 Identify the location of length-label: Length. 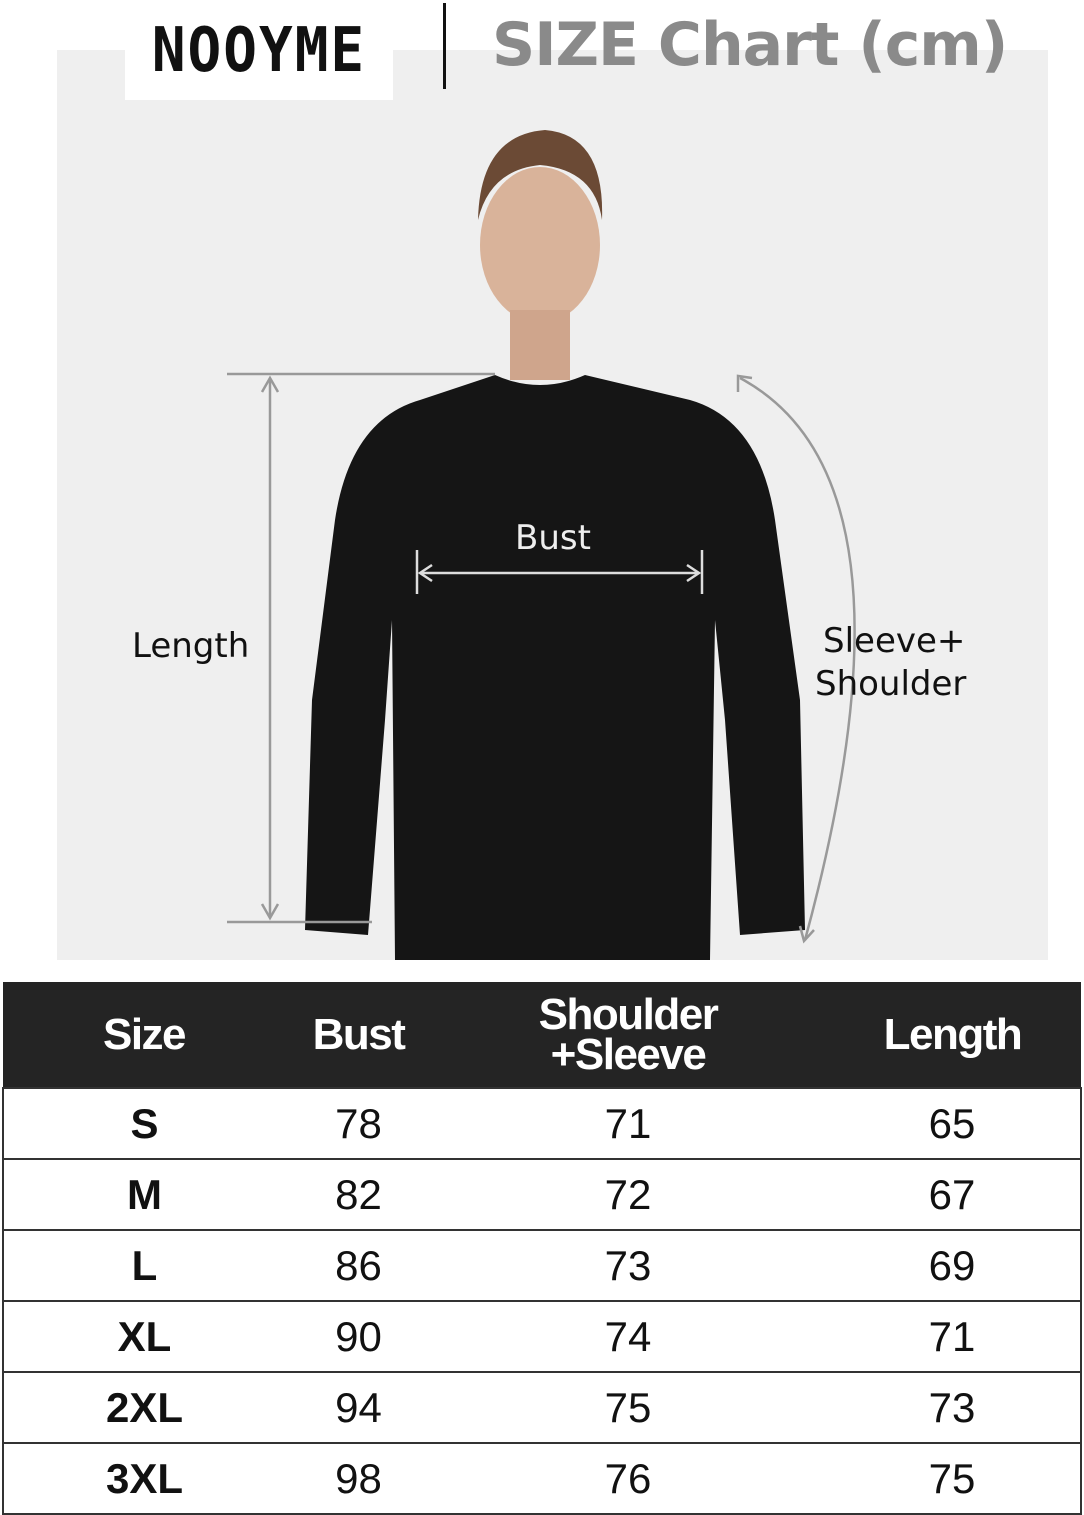
(191, 646).